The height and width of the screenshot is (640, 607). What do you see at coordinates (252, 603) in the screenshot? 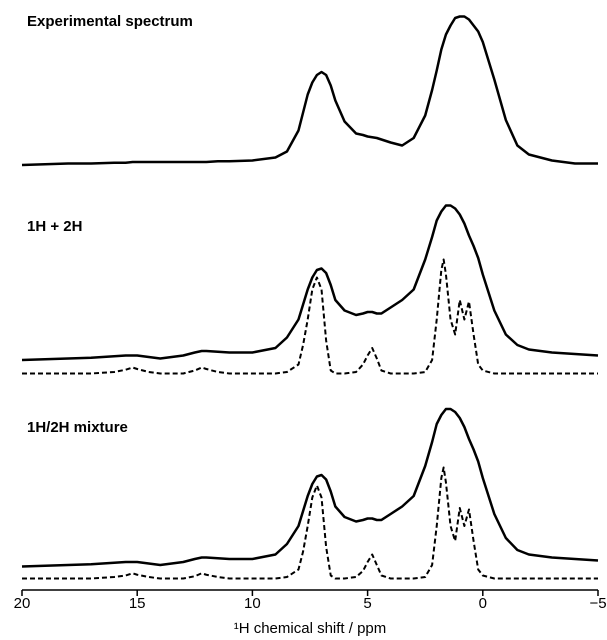
I see `x-tick-label: 10` at bounding box center [252, 603].